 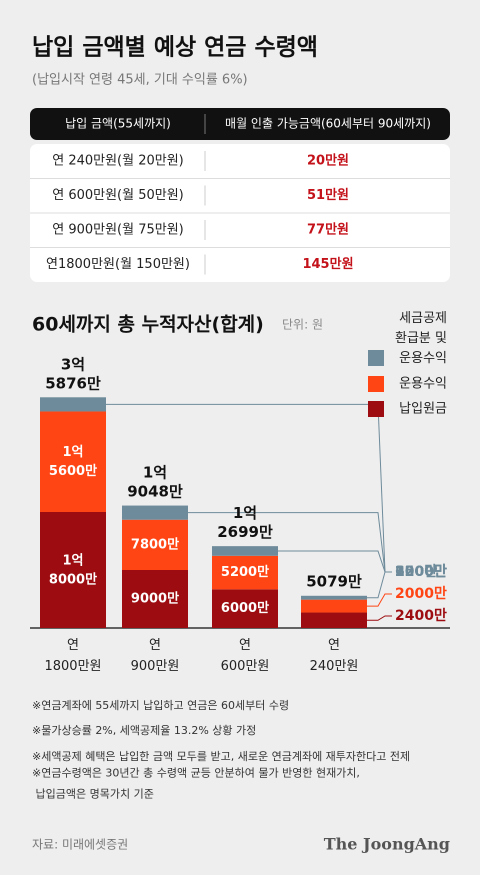 I want to click on table-header, so click(x=240, y=124).